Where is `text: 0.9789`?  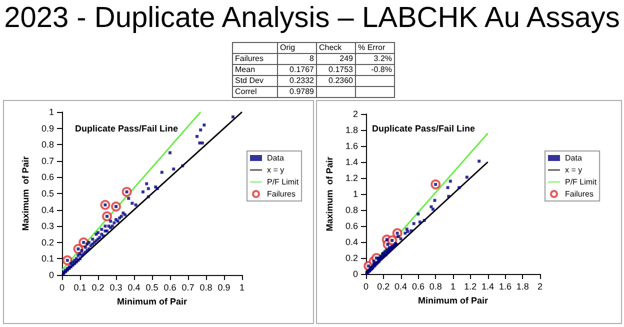
text: 0.9789 is located at coordinates (297, 92).